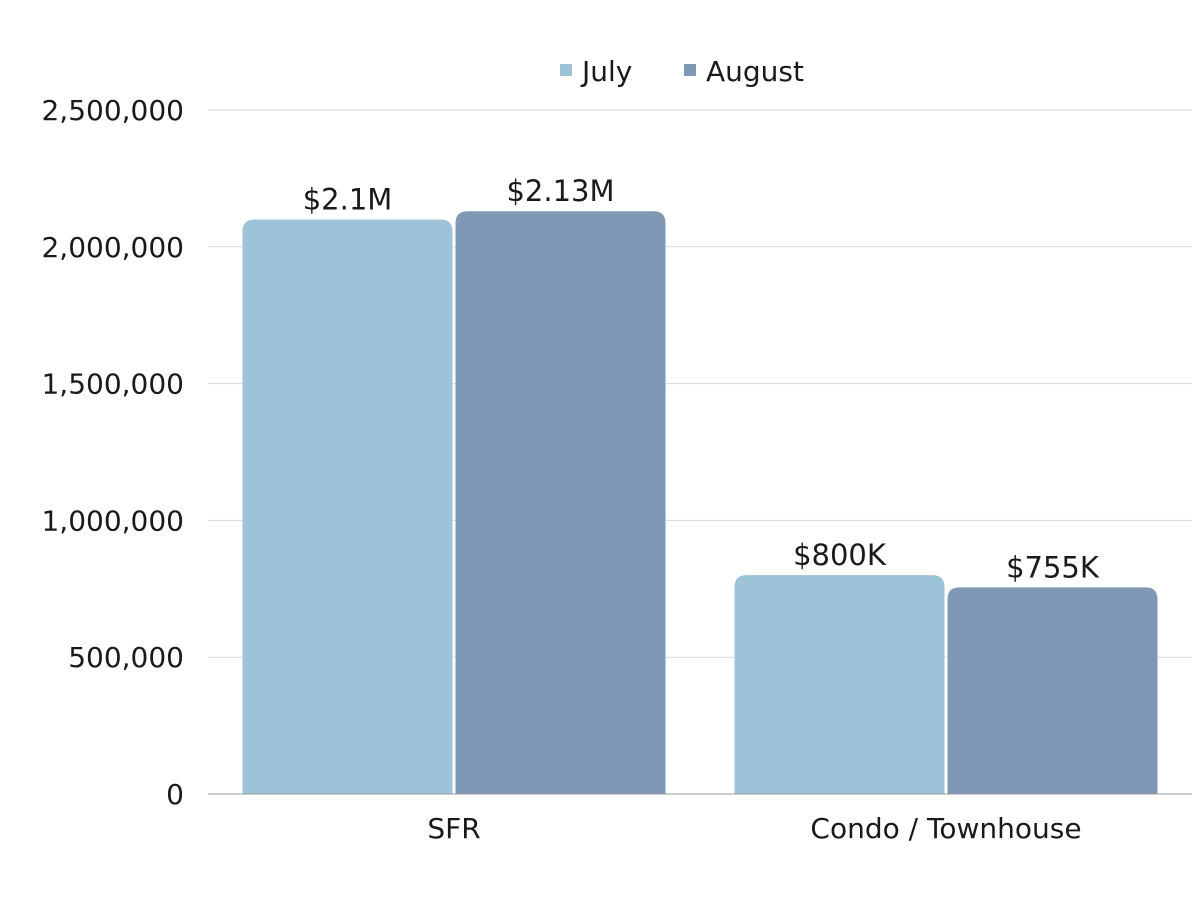 This screenshot has width=1200, height=904. Describe the element at coordinates (560, 191) in the screenshot. I see `data-label: $2.13M` at that location.